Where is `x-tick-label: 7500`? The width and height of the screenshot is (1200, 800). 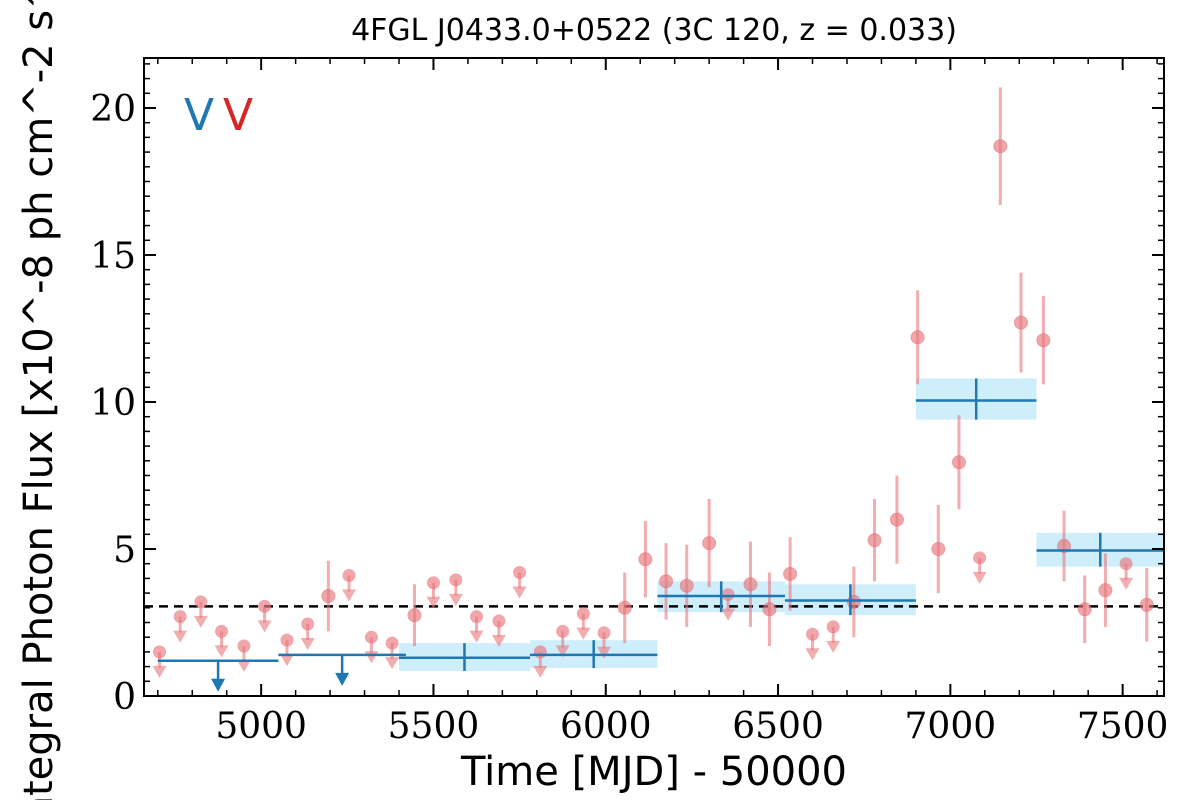
x-tick-label: 7500 is located at coordinates (1123, 726).